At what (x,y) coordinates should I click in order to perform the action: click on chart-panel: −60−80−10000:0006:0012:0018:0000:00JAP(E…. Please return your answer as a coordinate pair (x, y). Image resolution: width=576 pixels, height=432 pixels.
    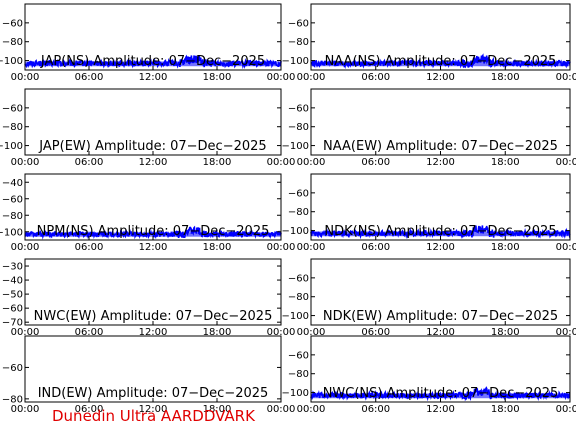
    Looking at the image, I should click on (148, 128).